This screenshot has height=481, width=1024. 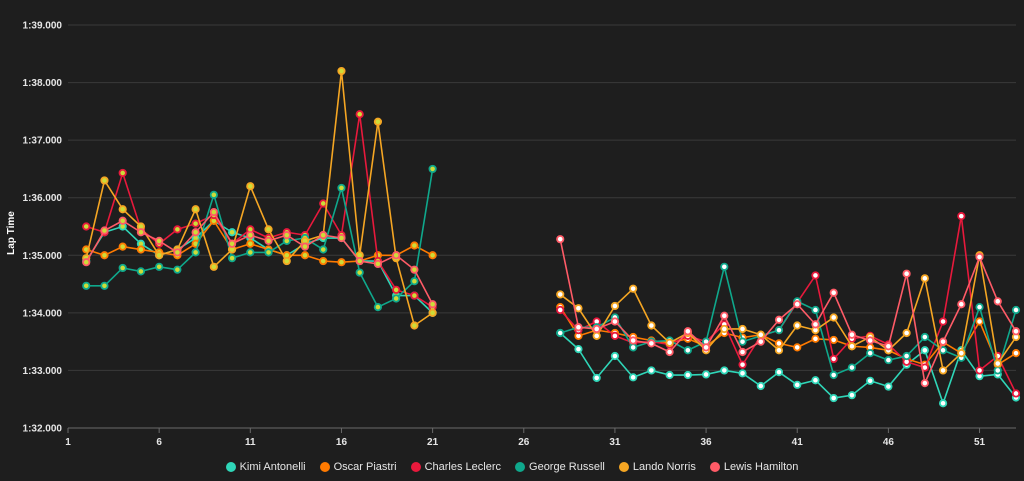 What do you see at coordinates (657, 467) in the screenshot?
I see `legend-item-lando-norris: Lando Norris` at bounding box center [657, 467].